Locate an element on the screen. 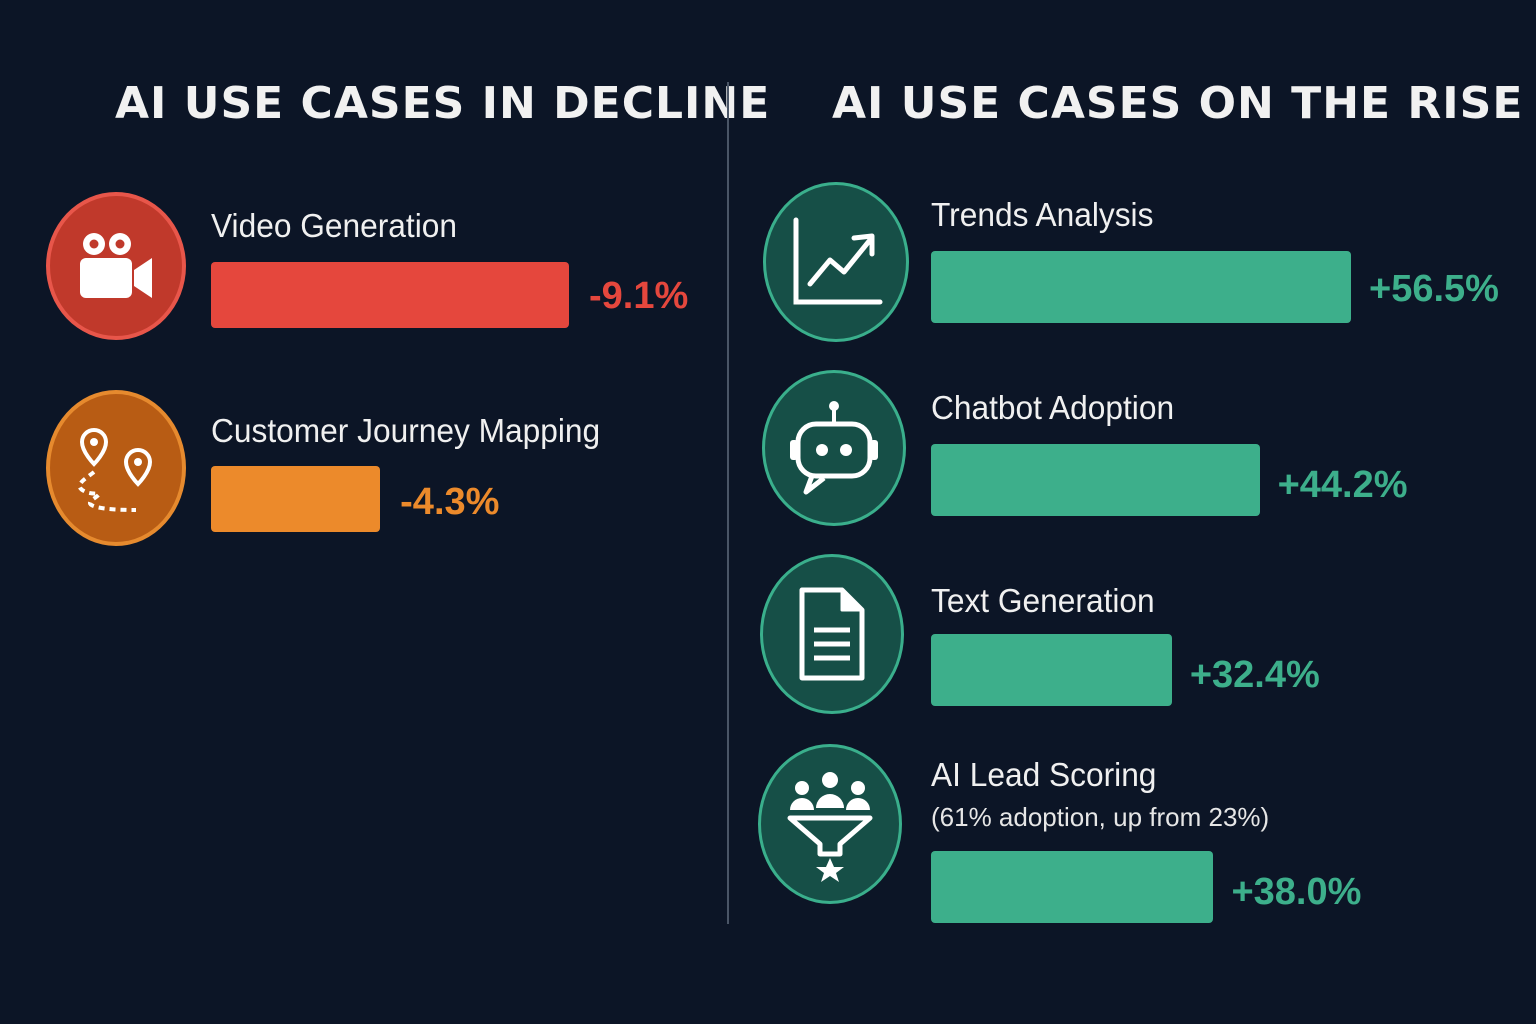 This screenshot has width=1536, height=1024. rise-value-1: +44.2% is located at coordinates (1342, 485).